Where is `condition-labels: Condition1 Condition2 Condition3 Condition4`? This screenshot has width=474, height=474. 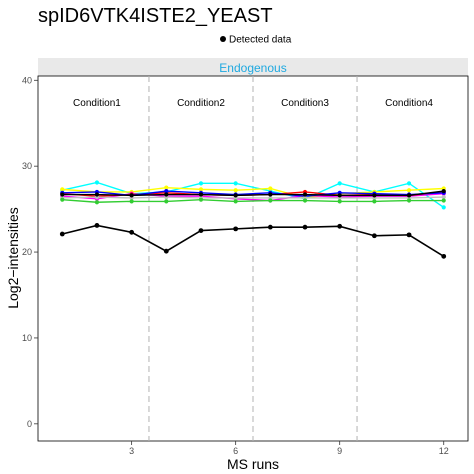
condition-labels: Condition1 Condition2 Condition3 Condition4 is located at coordinates (253, 103).